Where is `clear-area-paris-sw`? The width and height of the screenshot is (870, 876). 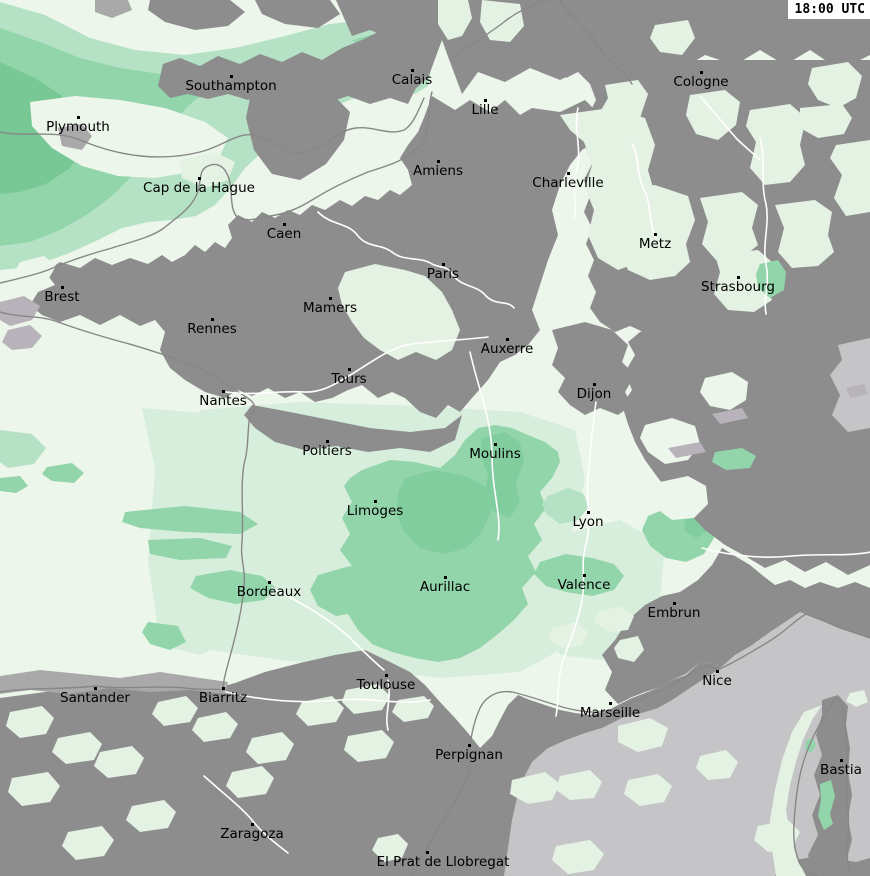 clear-area-paris-sw is located at coordinates (399, 312).